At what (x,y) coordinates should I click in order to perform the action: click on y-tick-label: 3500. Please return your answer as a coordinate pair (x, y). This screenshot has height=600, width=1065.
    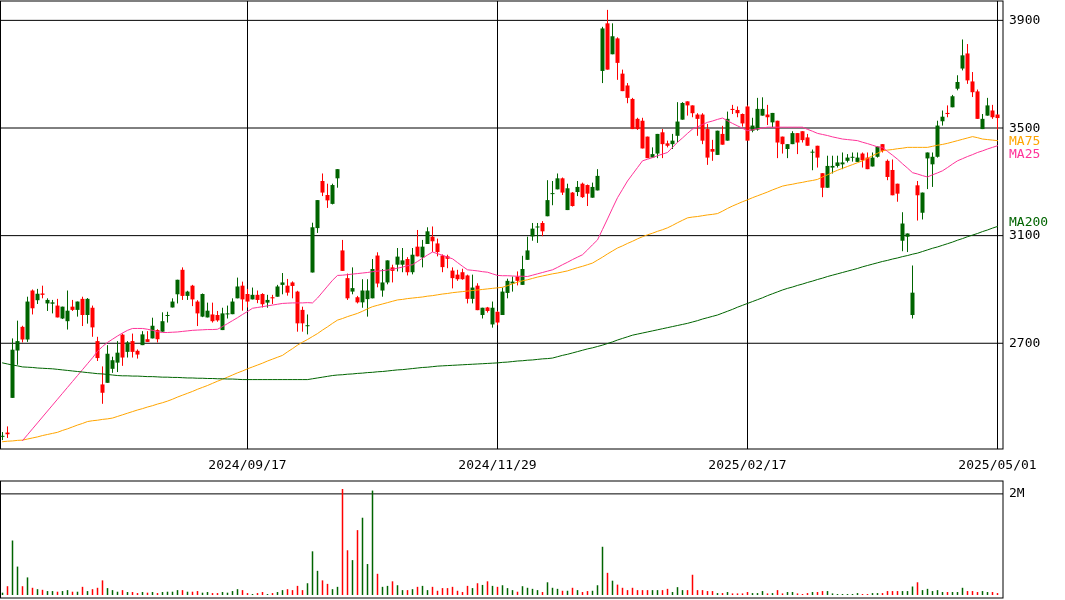
    Looking at the image, I should click on (1025, 127).